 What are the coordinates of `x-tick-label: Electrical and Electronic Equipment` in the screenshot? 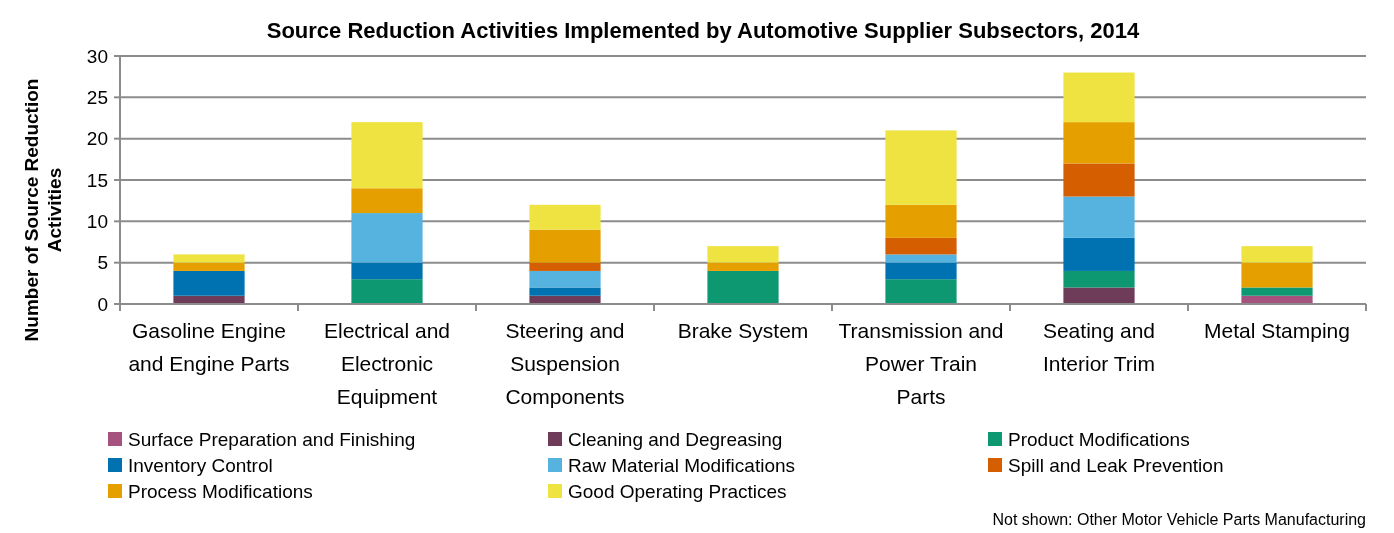 It's located at (387, 363).